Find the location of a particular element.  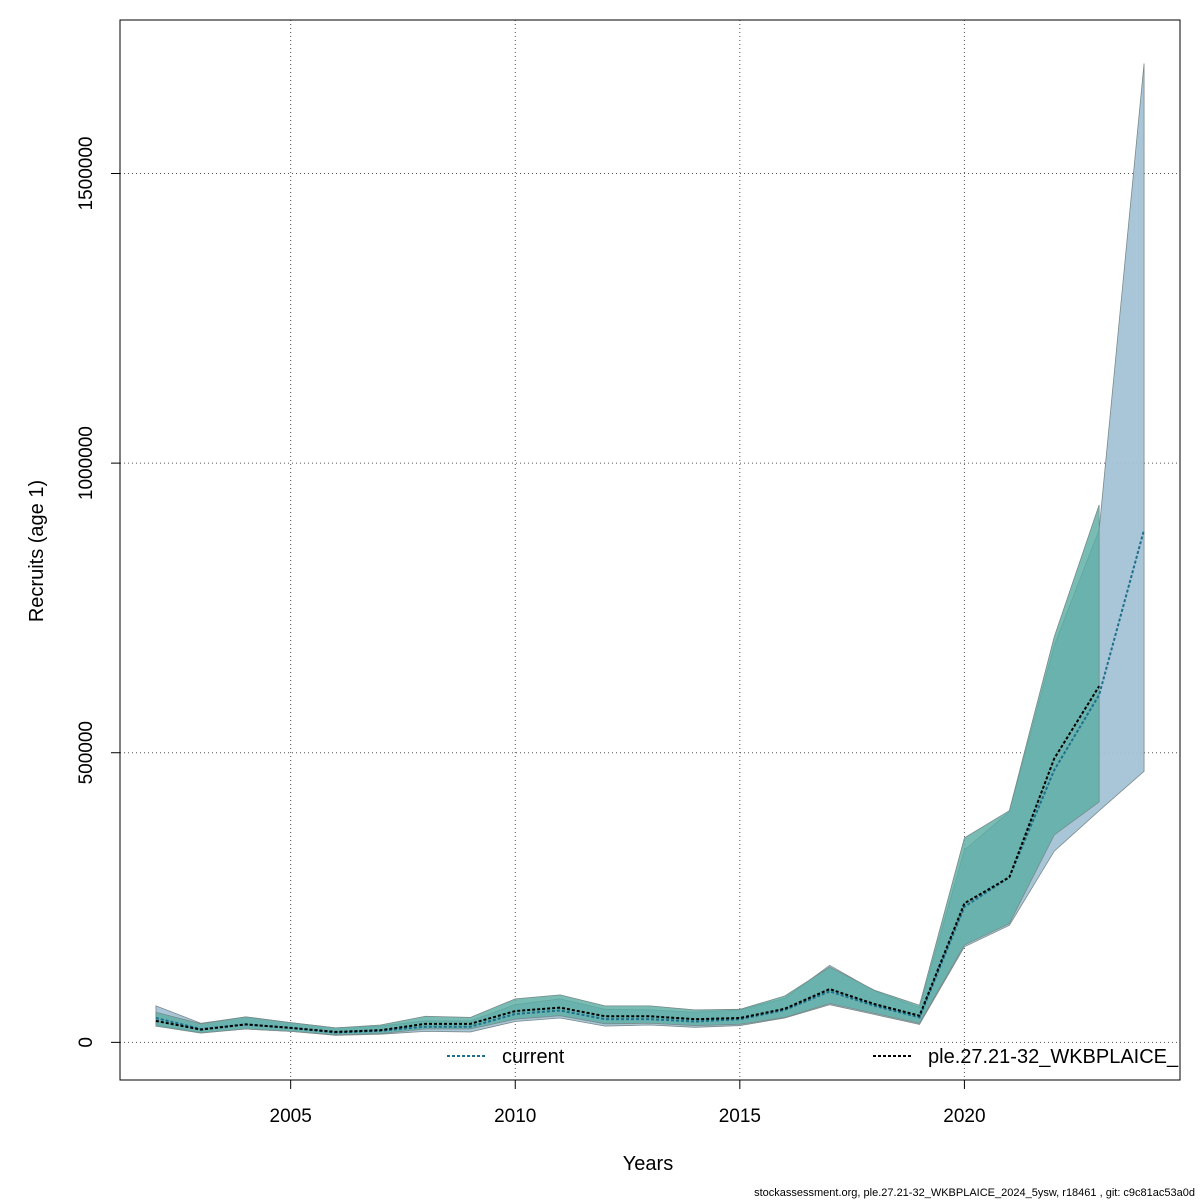

x-tick-label-1: 2010 is located at coordinates (515, 1116).